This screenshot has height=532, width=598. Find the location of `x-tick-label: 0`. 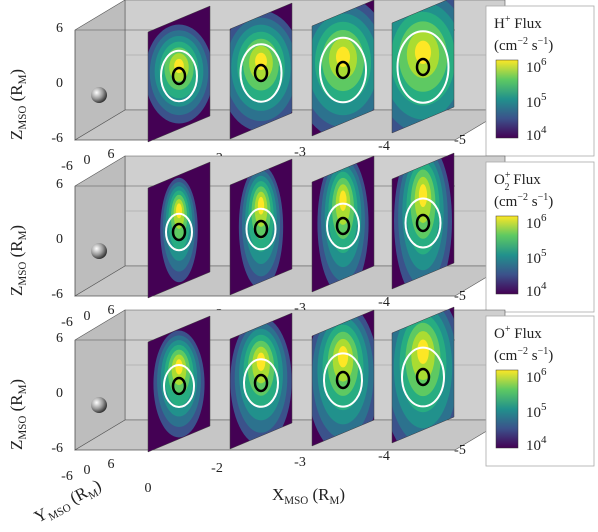

x-tick-label: 0 is located at coordinates (148, 488).